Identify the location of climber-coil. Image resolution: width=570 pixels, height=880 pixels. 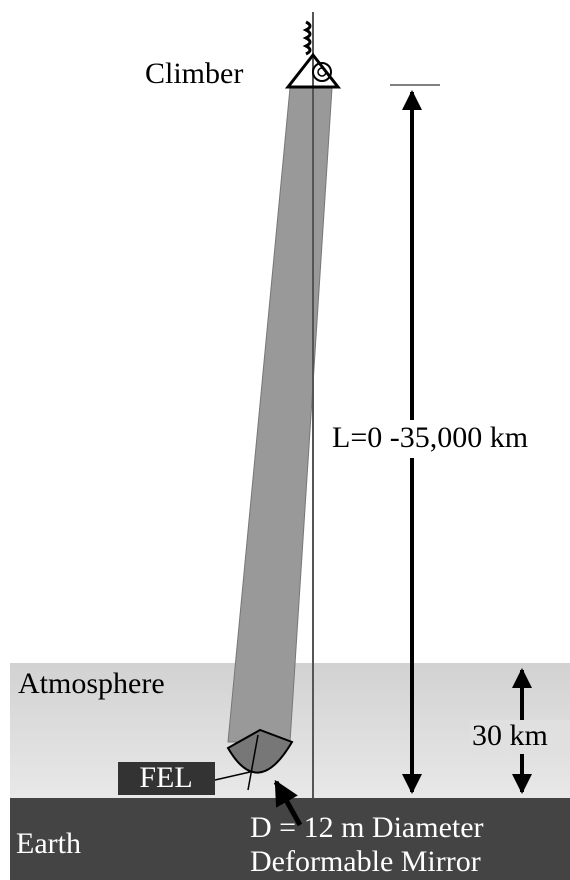
(322, 72).